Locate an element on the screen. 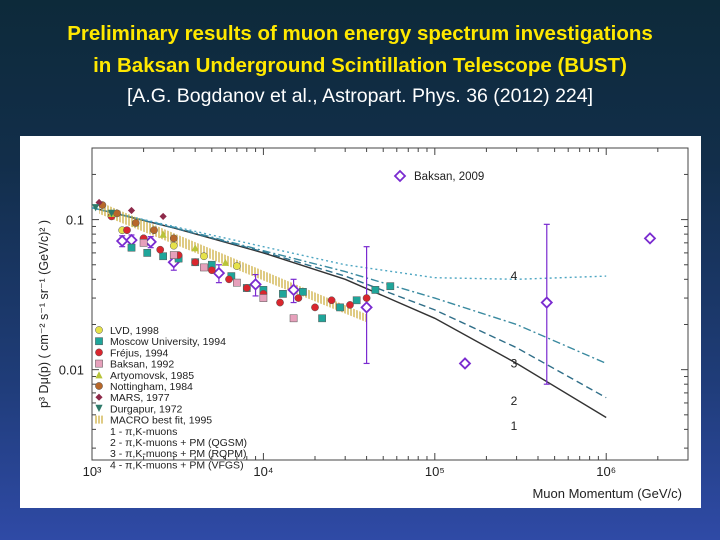  legend-marker-band is located at coordinates (99, 419).